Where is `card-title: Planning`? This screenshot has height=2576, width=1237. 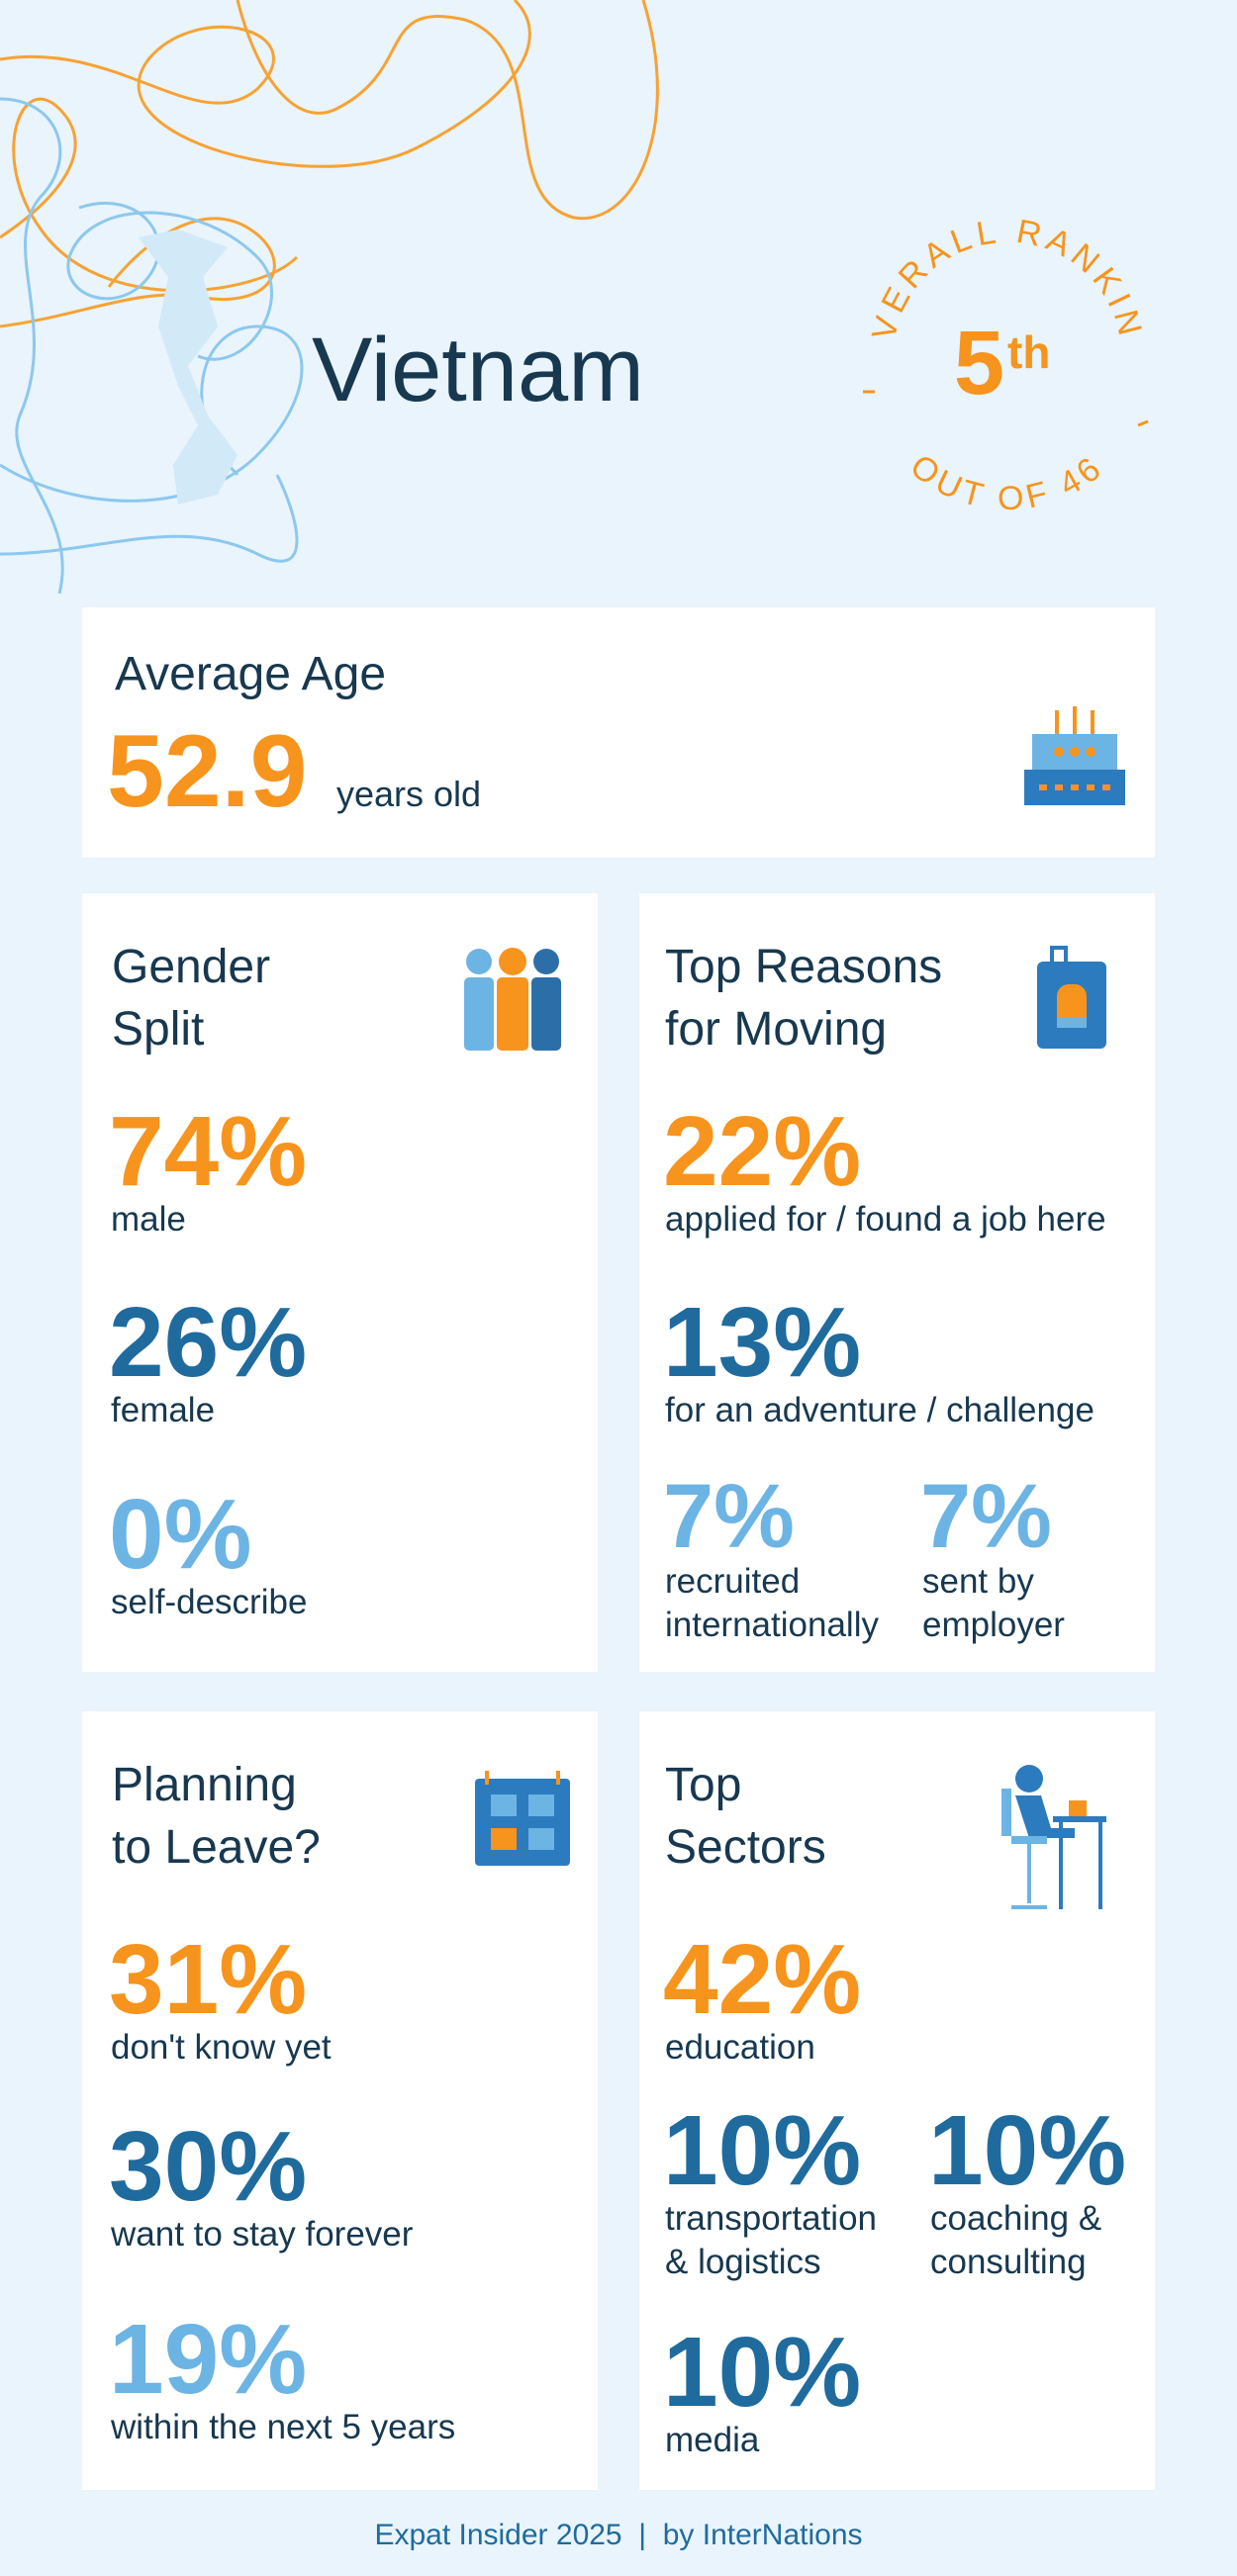 card-title: Planning is located at coordinates (205, 1785).